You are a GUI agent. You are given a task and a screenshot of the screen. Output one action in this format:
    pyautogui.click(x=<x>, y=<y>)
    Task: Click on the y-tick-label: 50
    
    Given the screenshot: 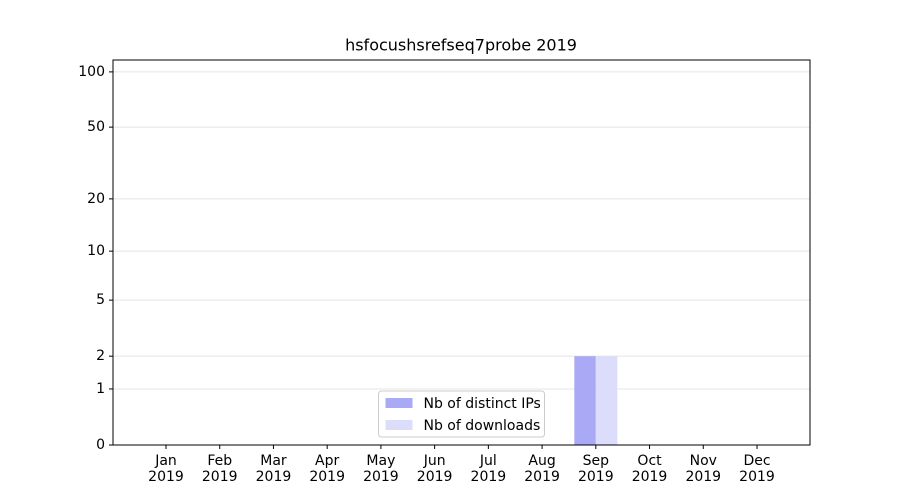 What is the action you would take?
    pyautogui.click(x=96, y=127)
    